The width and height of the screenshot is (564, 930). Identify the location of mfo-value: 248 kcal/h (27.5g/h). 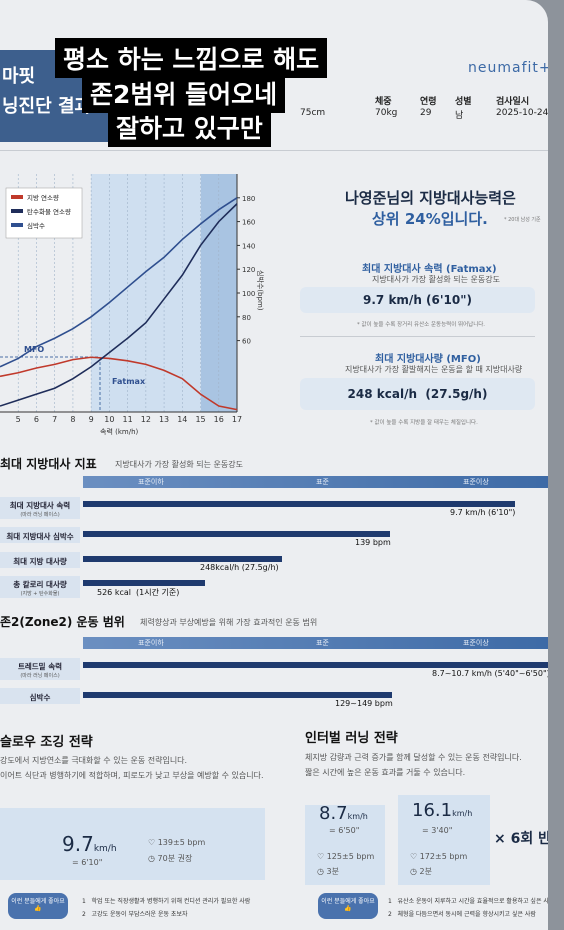
(417, 394).